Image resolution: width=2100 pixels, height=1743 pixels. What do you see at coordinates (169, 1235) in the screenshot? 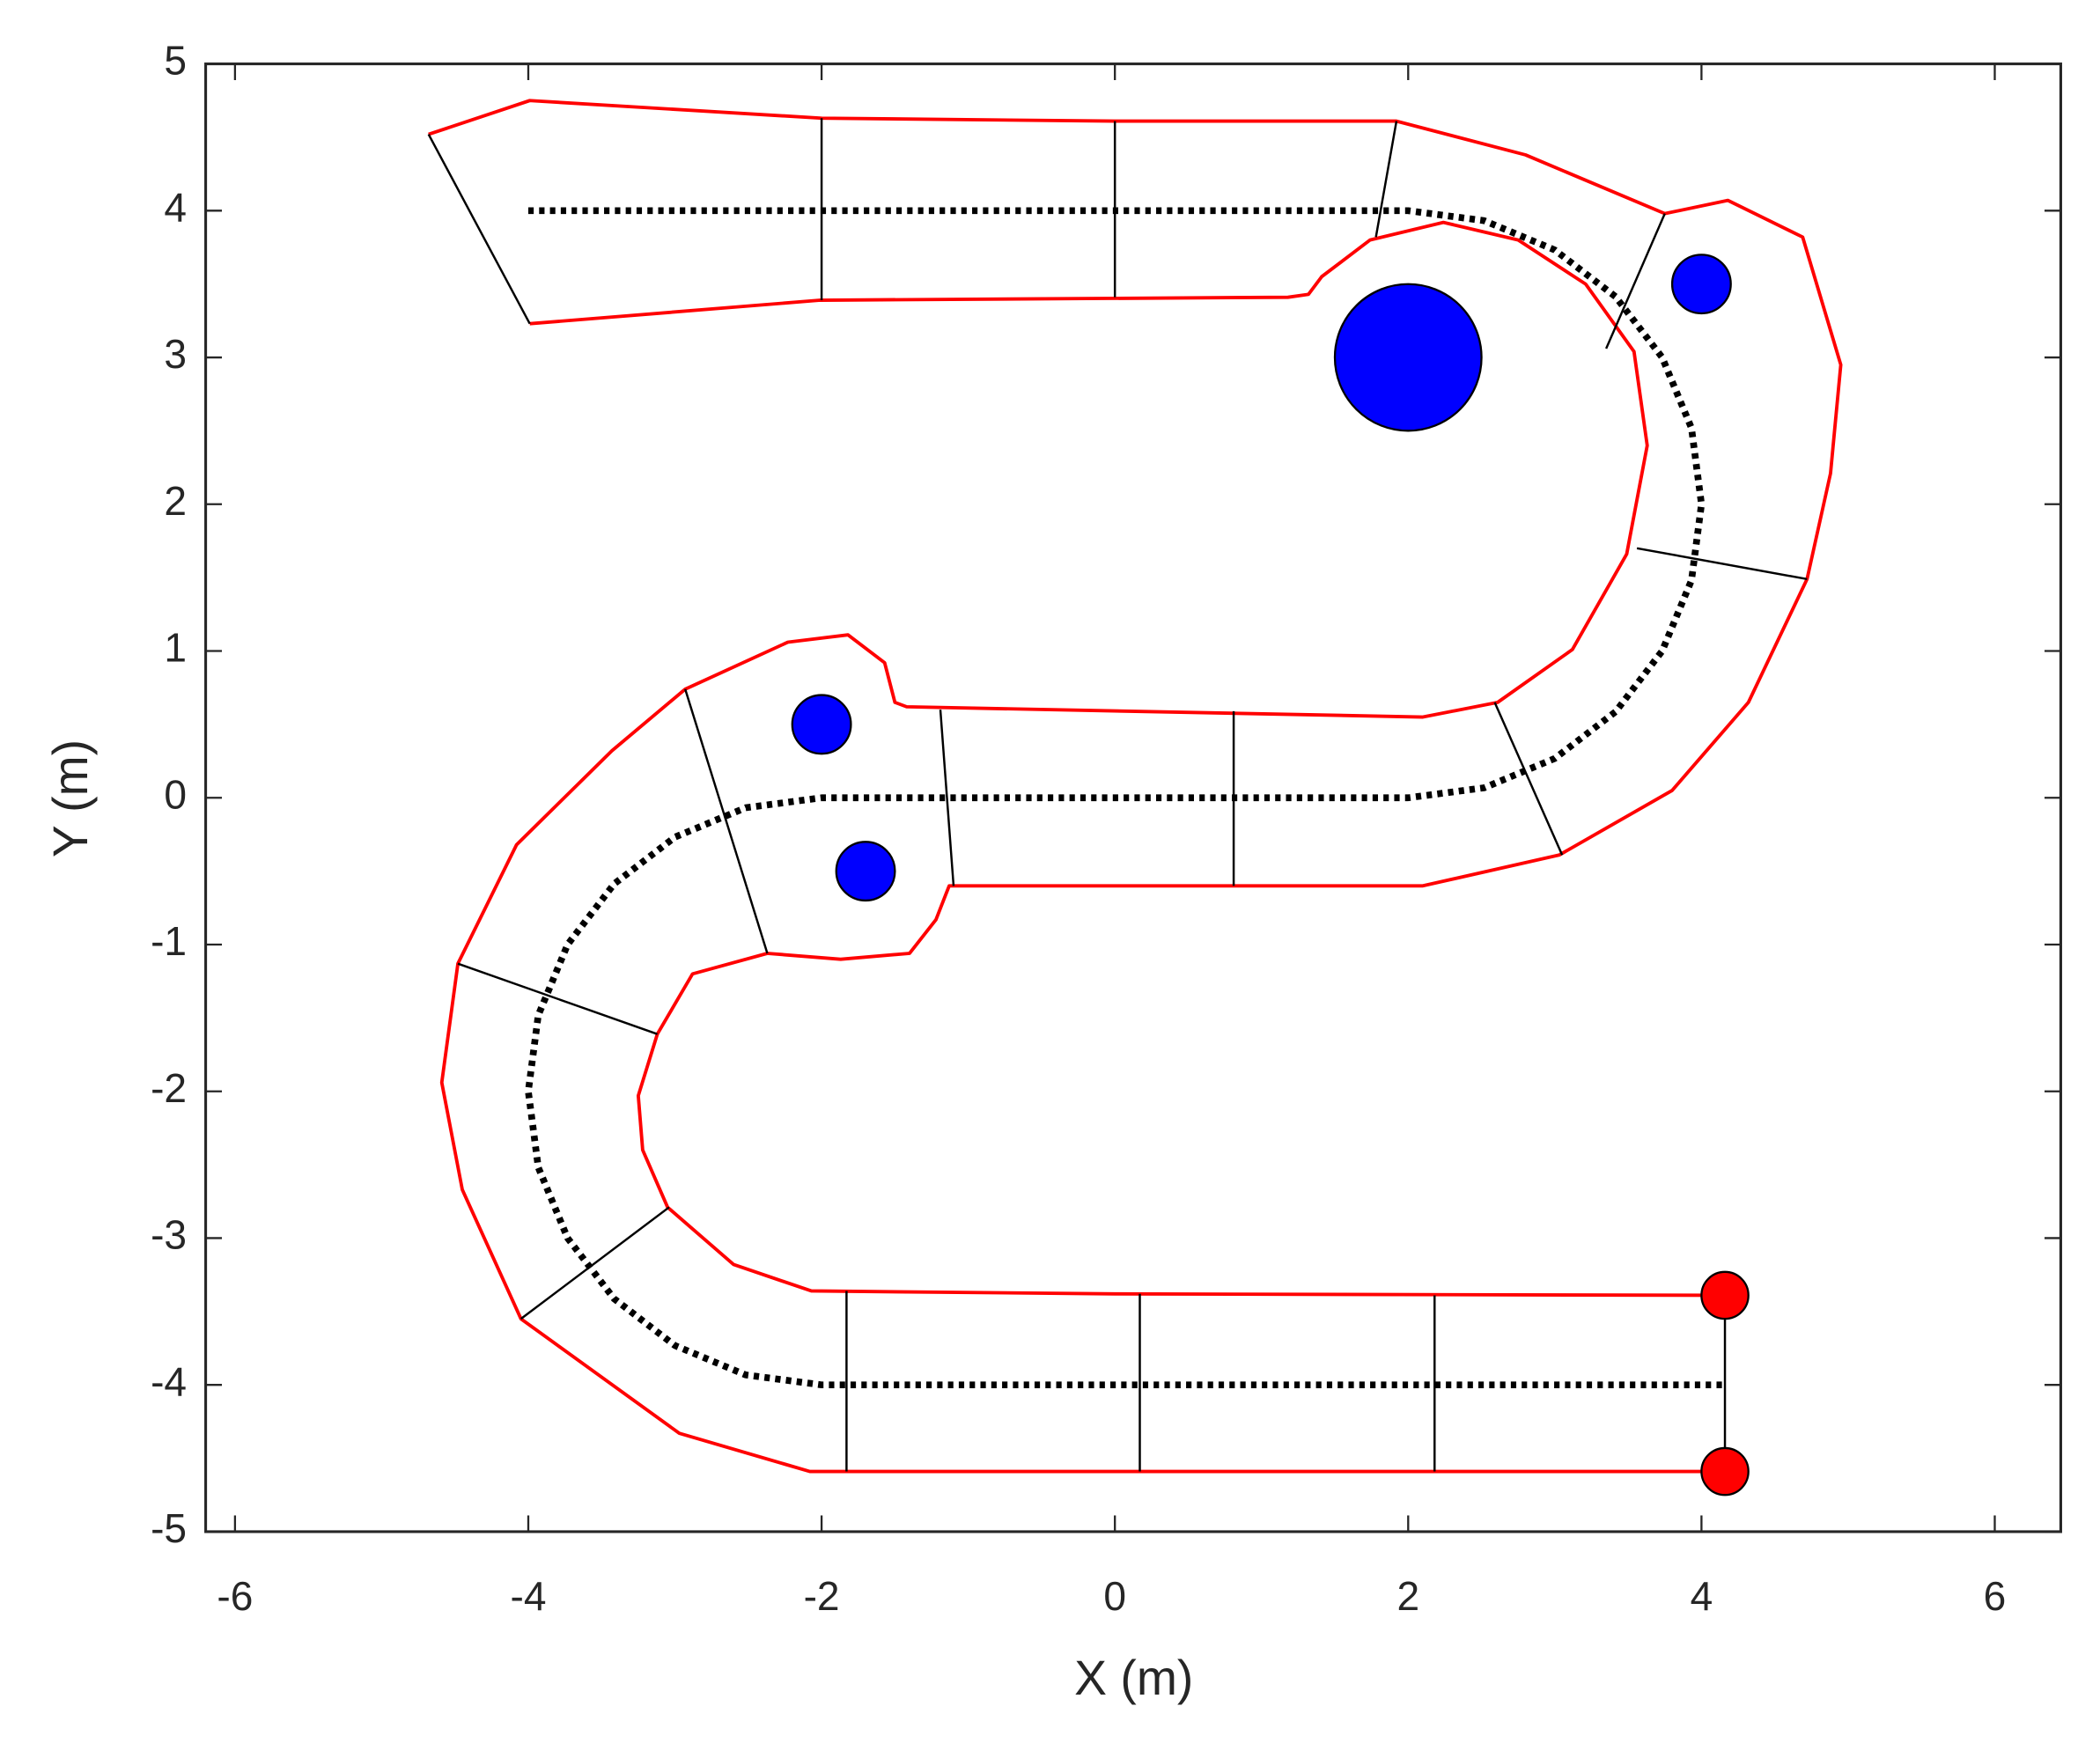
I see `y-tick-label: -3` at bounding box center [169, 1235].